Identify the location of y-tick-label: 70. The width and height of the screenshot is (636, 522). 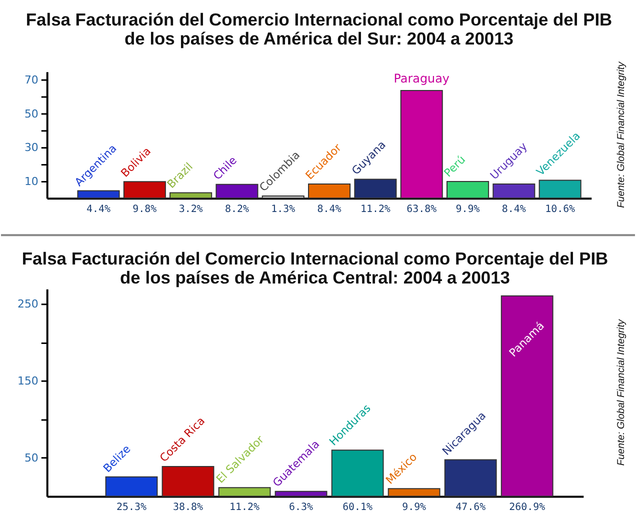
(31, 80).